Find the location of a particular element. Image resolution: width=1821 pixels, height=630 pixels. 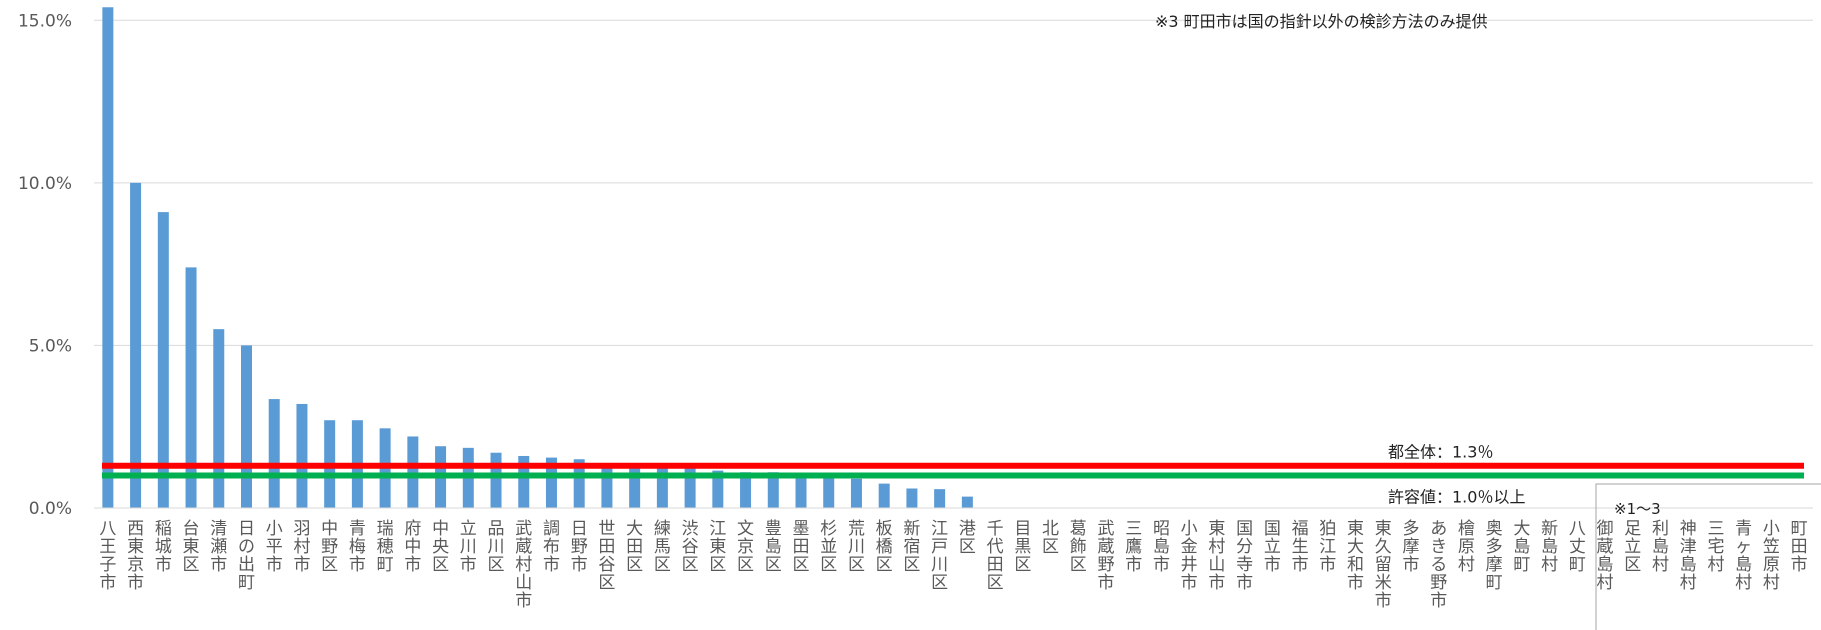

x-tick-label: 御蔵島村 is located at coordinates (1605, 556).